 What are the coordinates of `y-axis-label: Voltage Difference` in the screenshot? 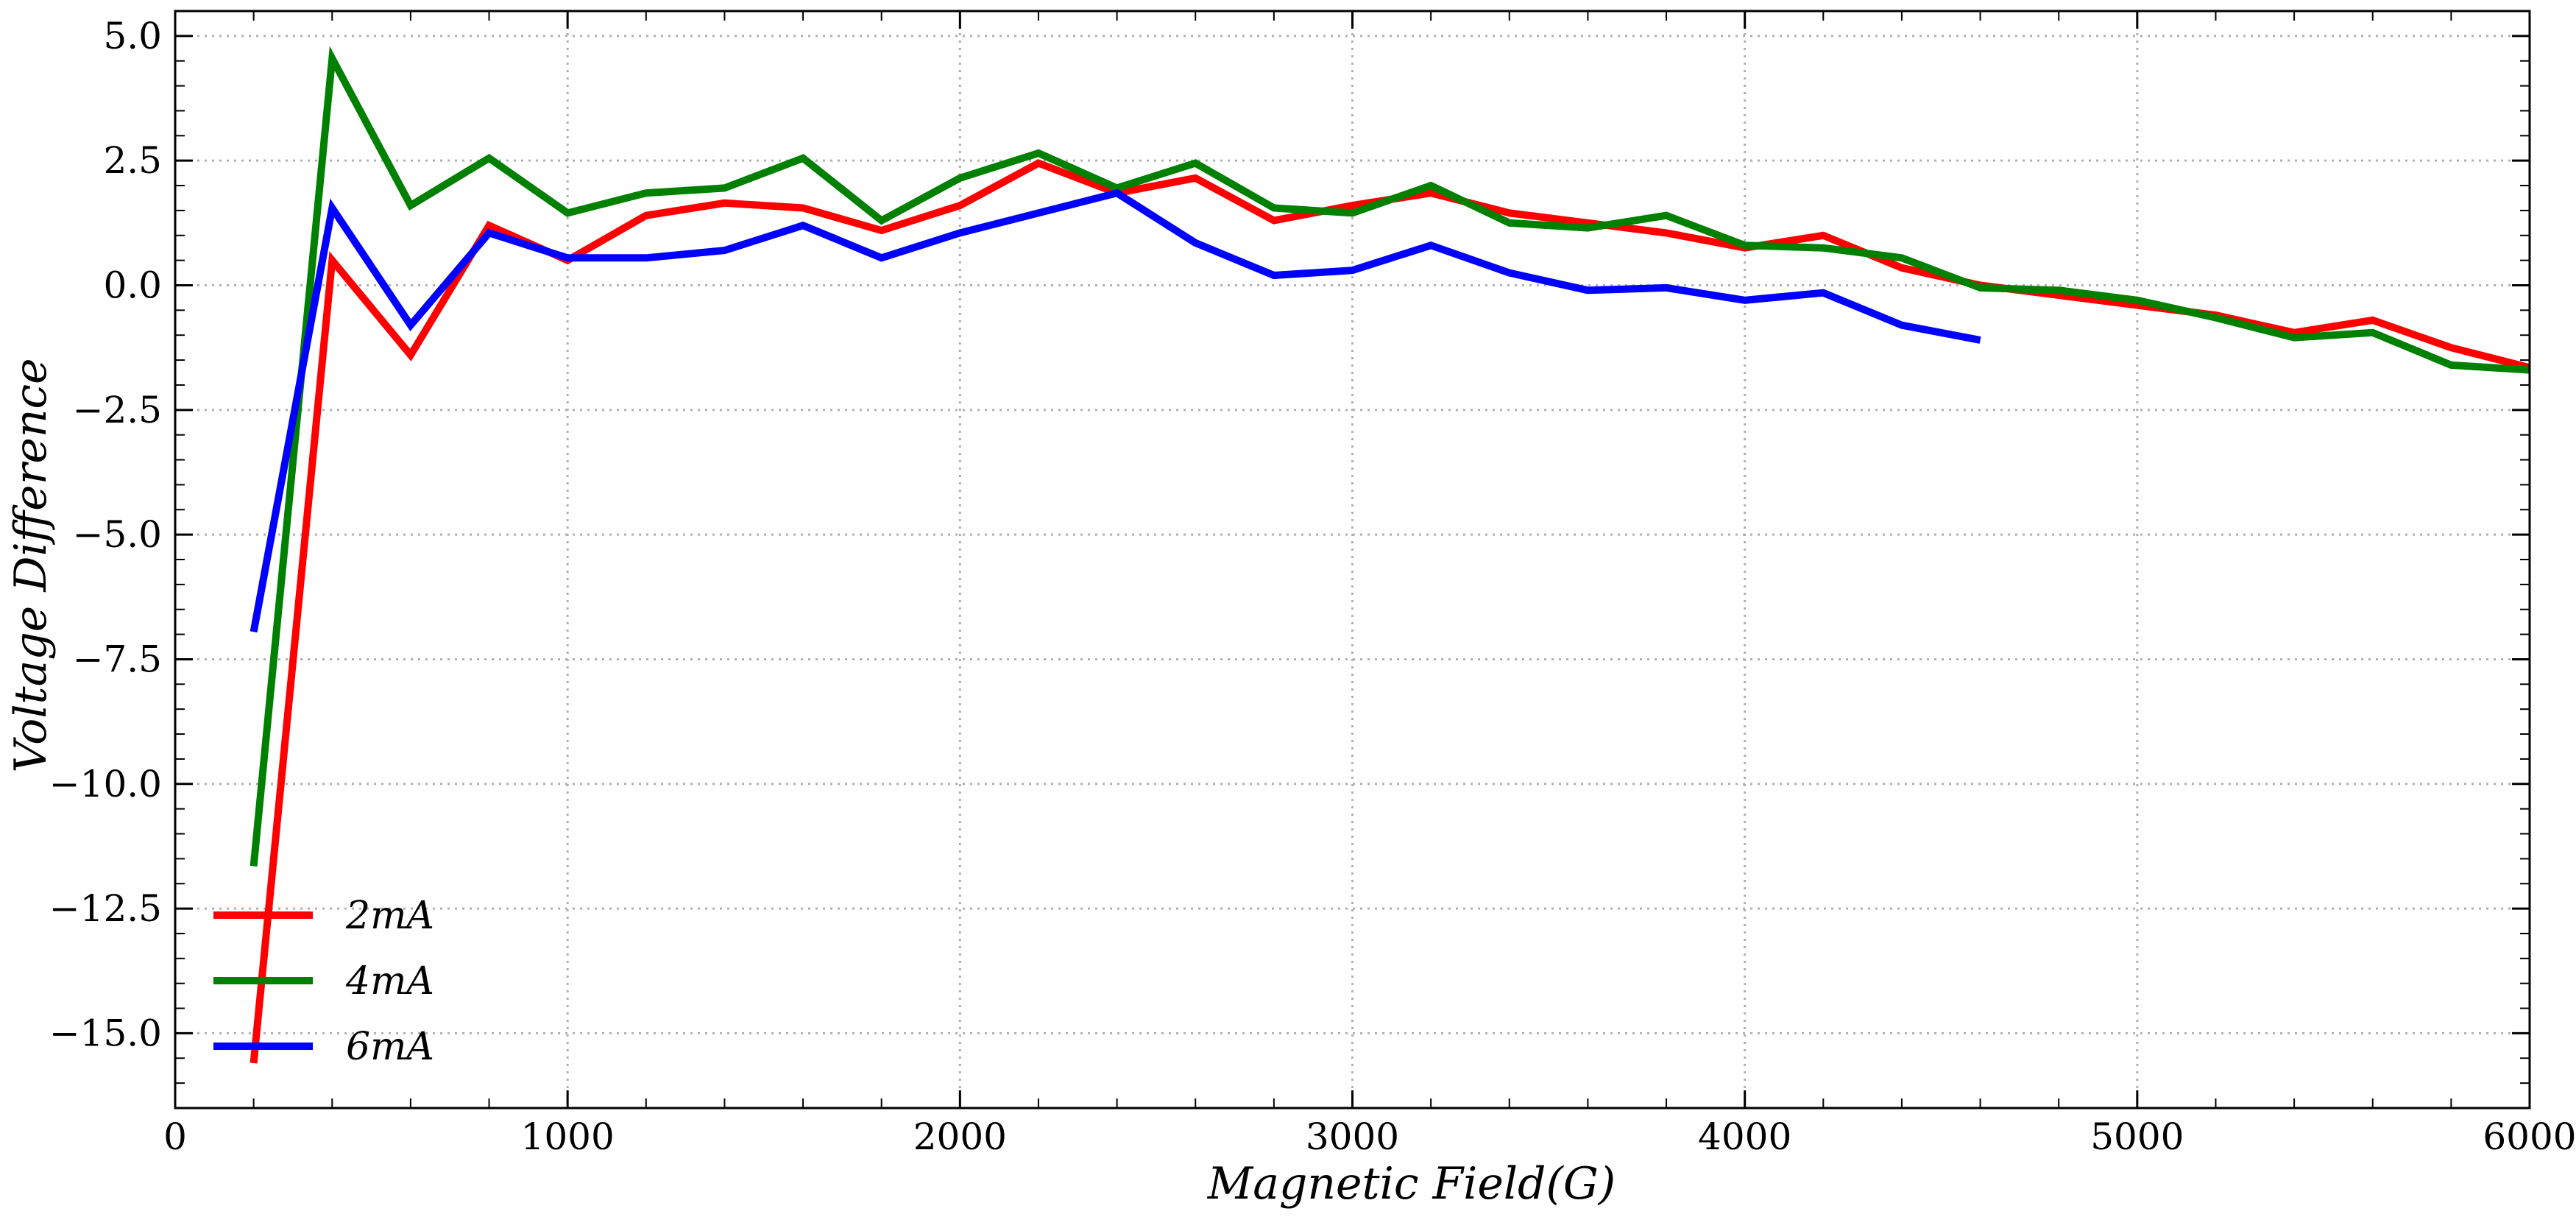 It's located at (31, 565).